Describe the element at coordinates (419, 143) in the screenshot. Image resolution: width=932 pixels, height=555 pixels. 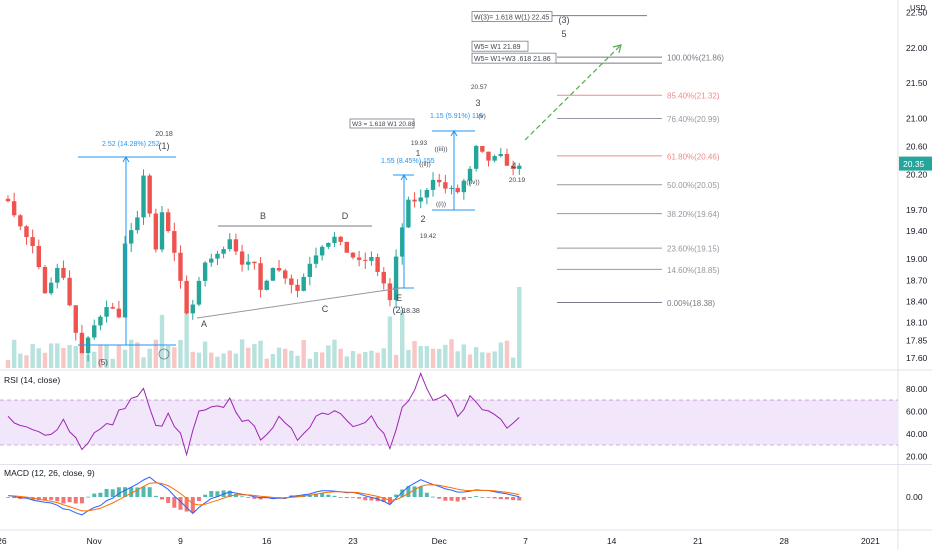
I see `wave-label: 19.93` at that location.